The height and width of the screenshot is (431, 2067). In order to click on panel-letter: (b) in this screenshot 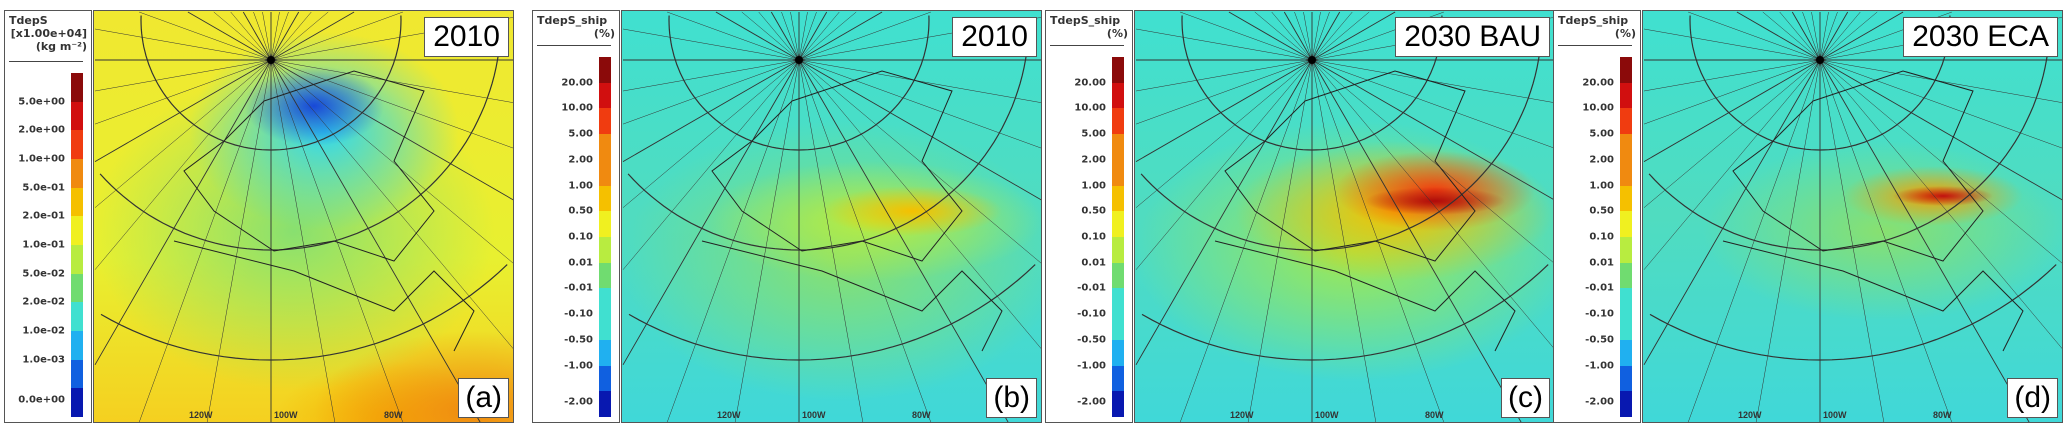, I will do `click(1011, 398)`.